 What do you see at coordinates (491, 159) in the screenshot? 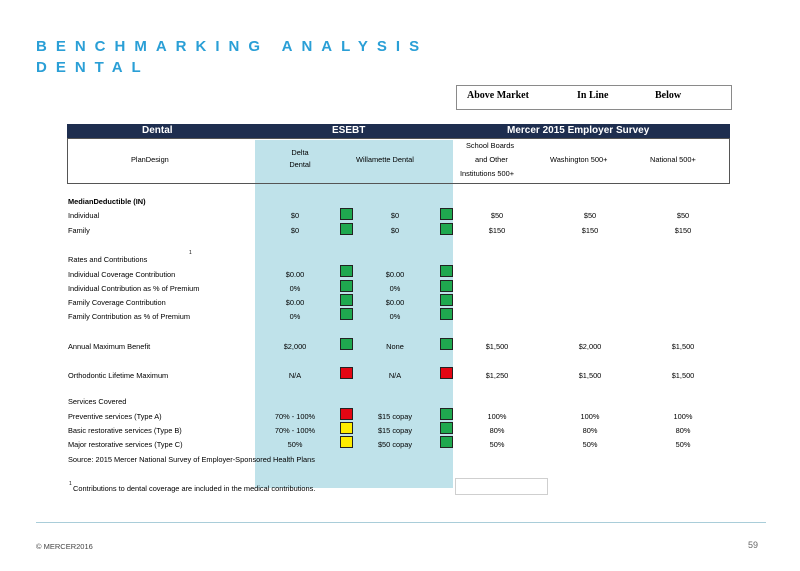
I see `col-school-2: and Other` at bounding box center [491, 159].